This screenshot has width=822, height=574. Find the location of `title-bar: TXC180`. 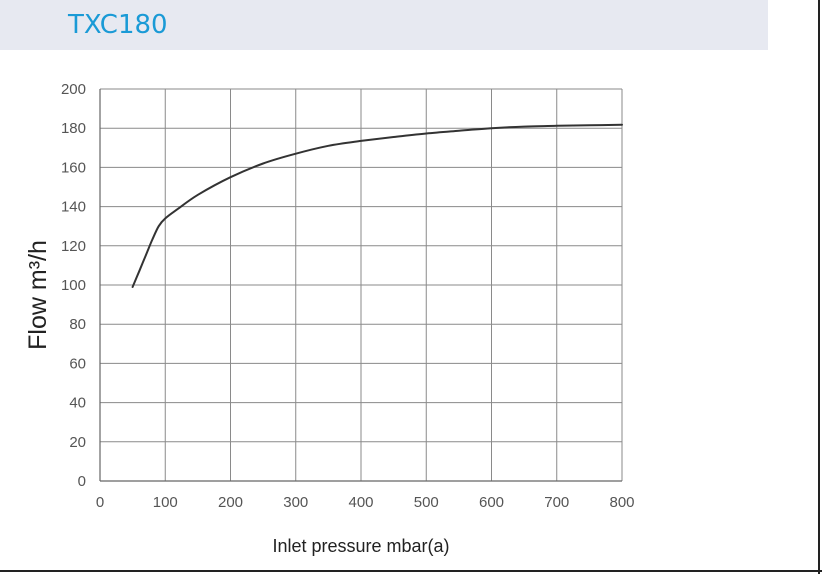

title-bar: TXC180 is located at coordinates (384, 25).